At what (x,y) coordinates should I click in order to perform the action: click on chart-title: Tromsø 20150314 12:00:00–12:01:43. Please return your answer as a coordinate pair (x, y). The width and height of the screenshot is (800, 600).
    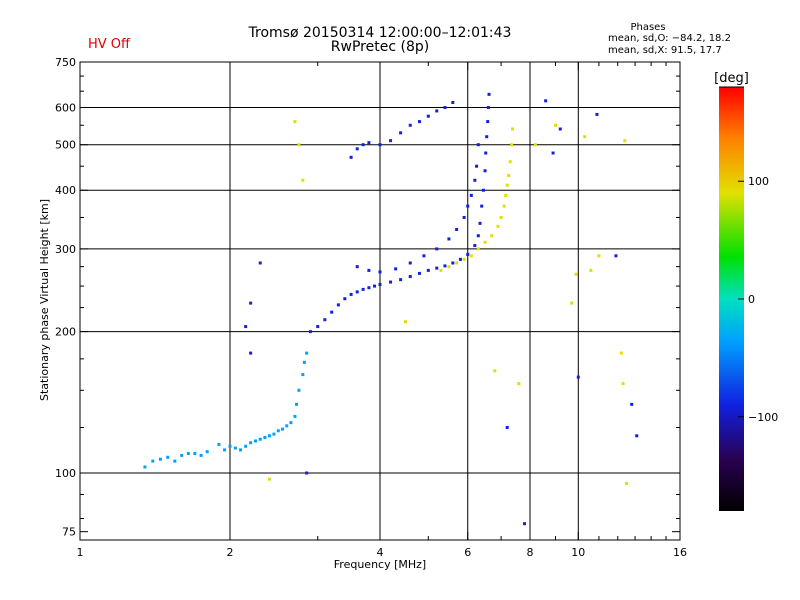
    Looking at the image, I should click on (380, 33).